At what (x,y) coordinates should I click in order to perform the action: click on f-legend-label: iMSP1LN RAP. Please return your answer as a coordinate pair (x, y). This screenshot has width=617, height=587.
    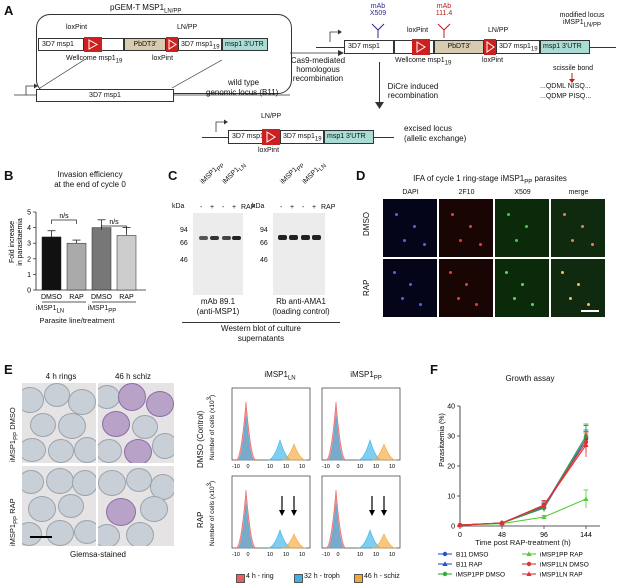
    Looking at the image, I should click on (561, 575).